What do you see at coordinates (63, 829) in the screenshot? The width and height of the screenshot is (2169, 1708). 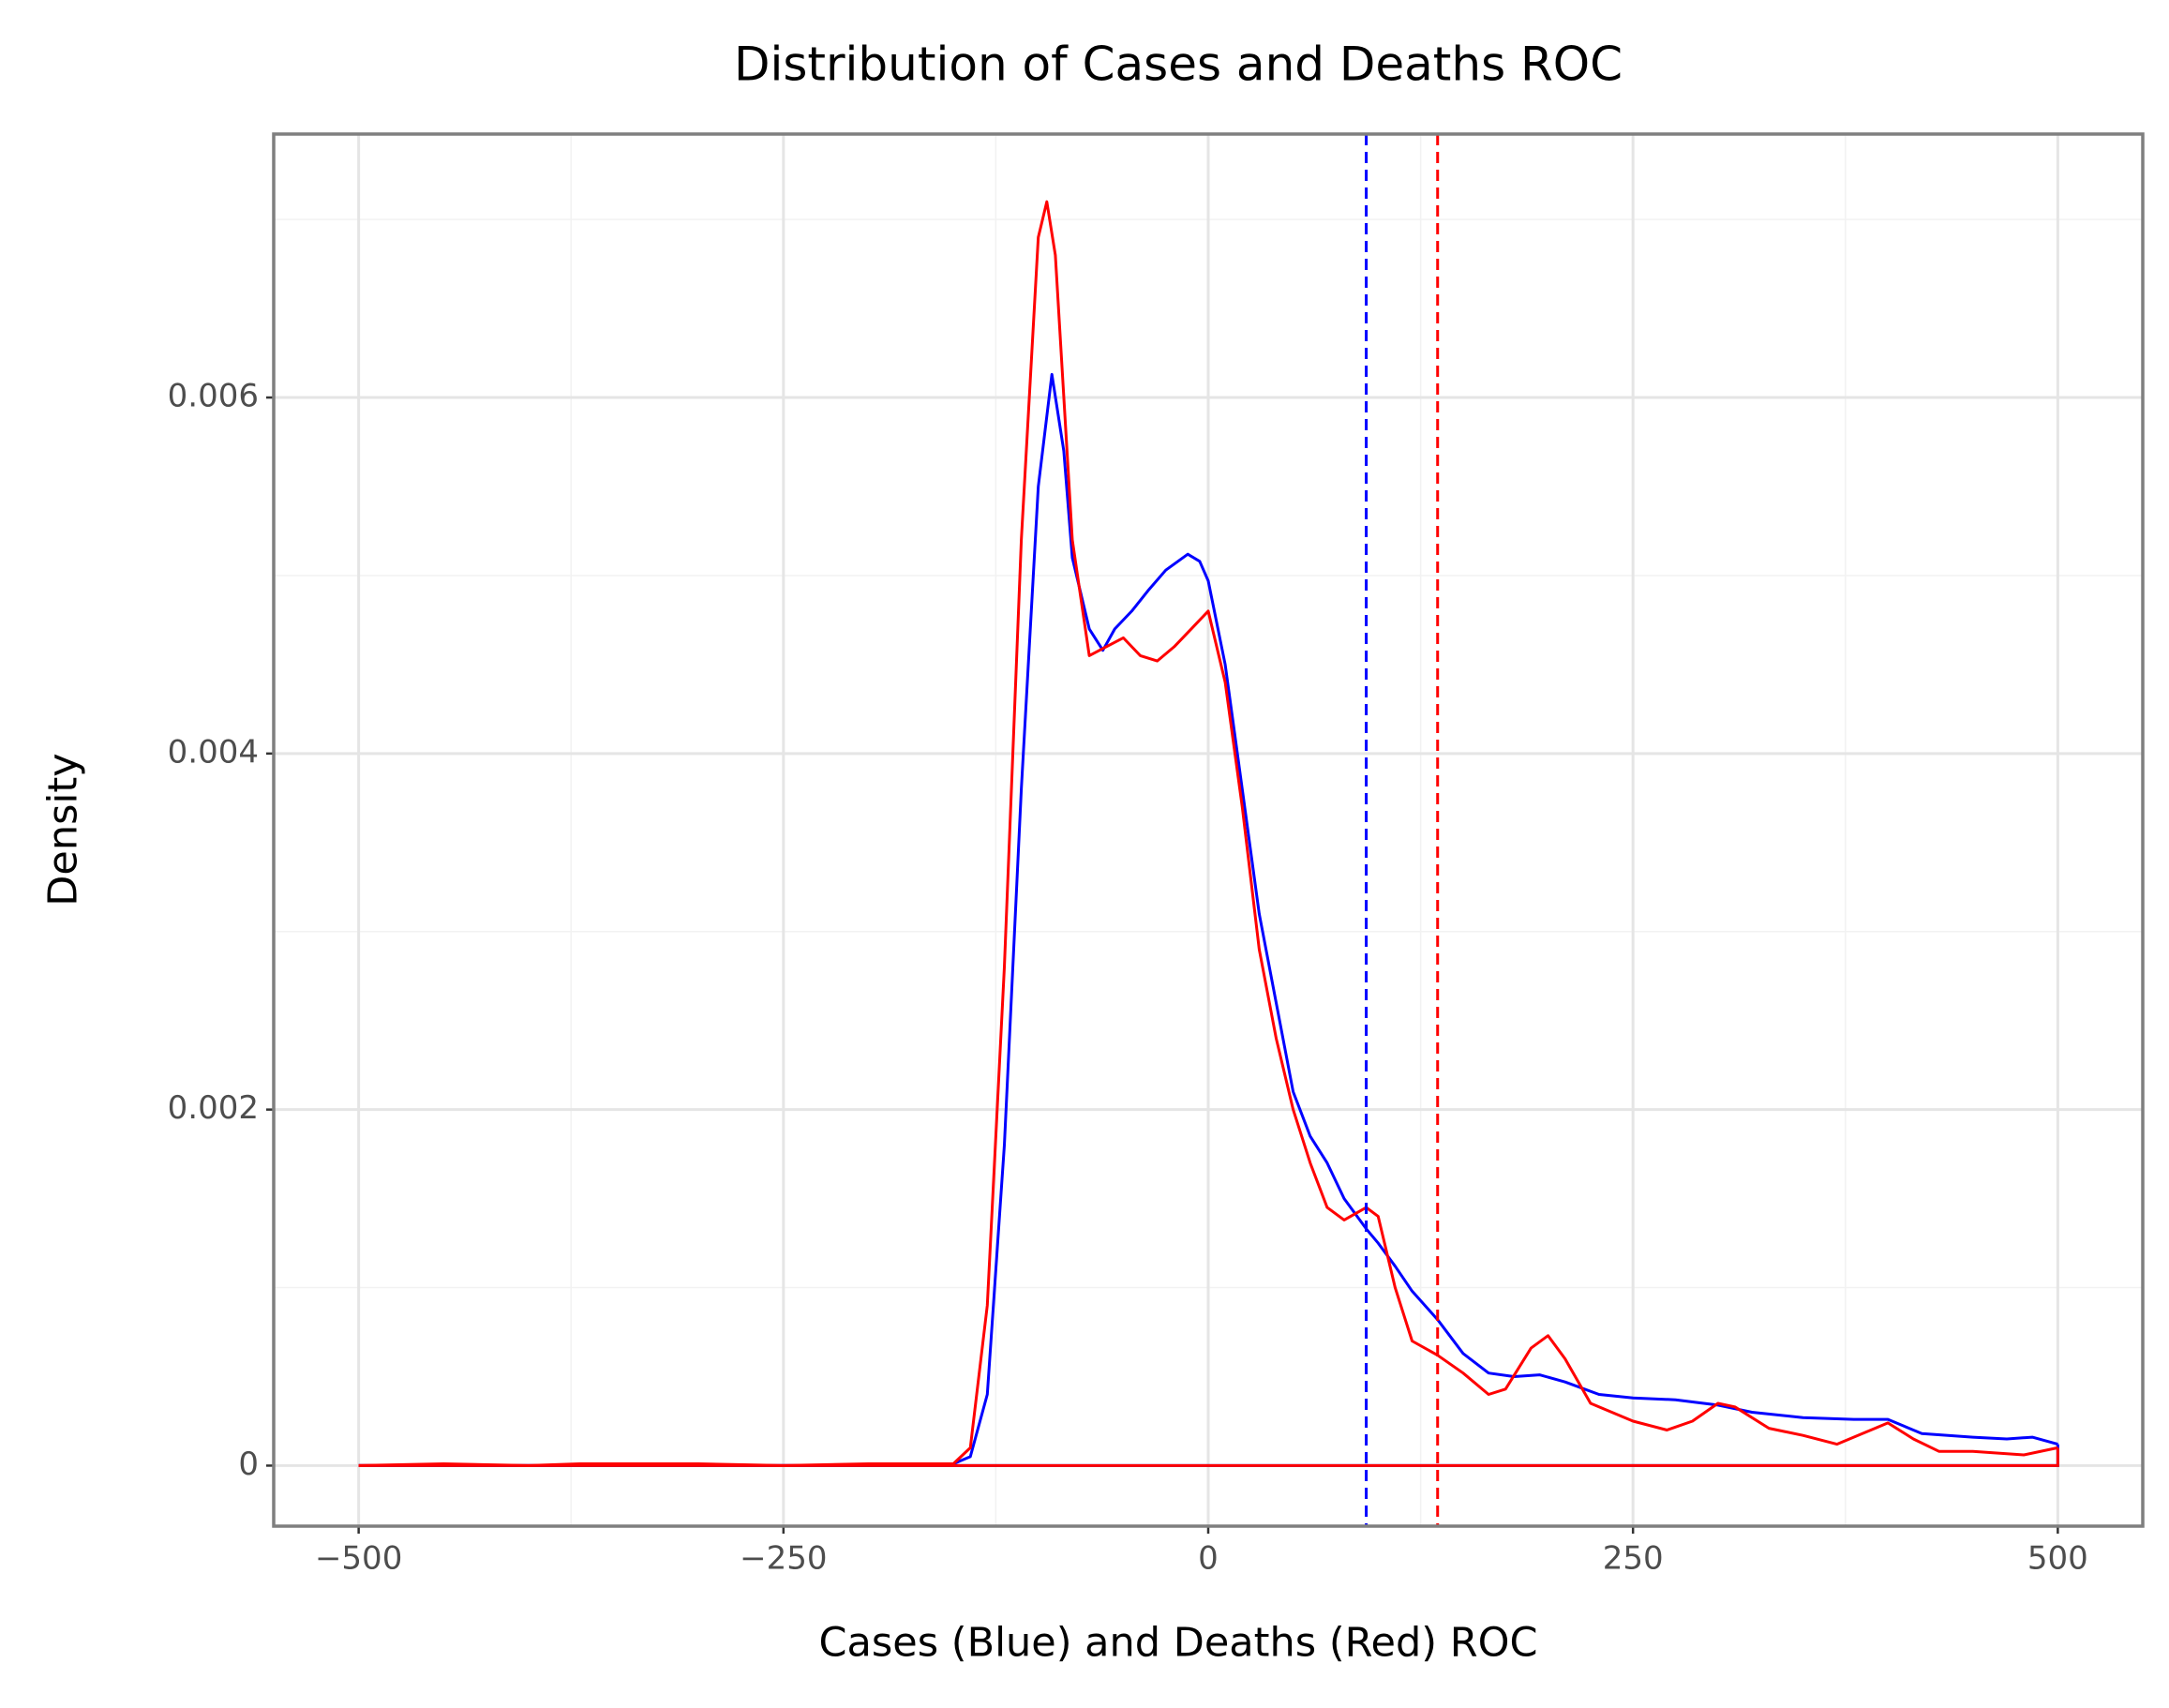 I see `y-axis-title: Density` at bounding box center [63, 829].